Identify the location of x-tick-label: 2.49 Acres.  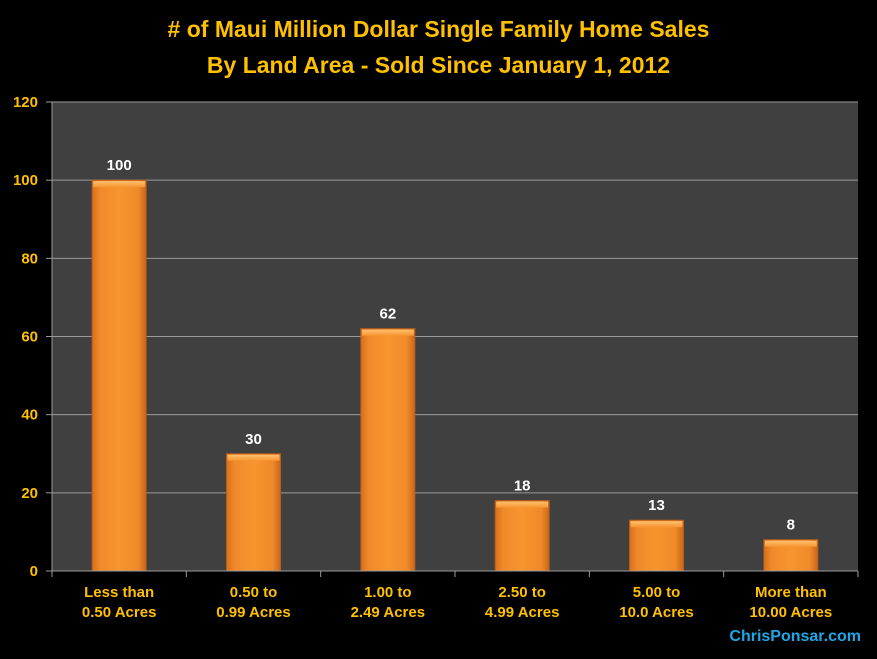
(388, 612).